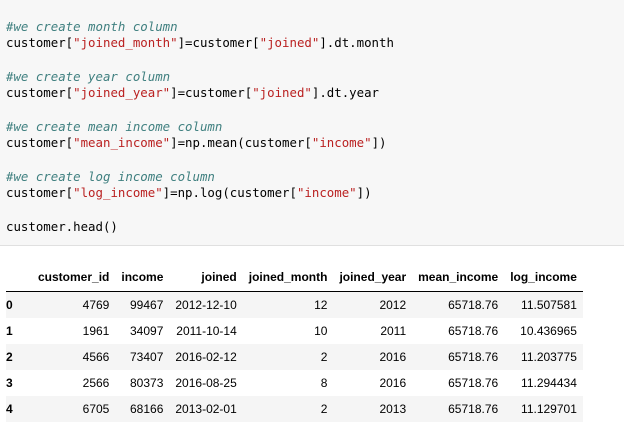  Describe the element at coordinates (206, 331) in the screenshot. I see `table-cell: 2011-10-14` at that location.